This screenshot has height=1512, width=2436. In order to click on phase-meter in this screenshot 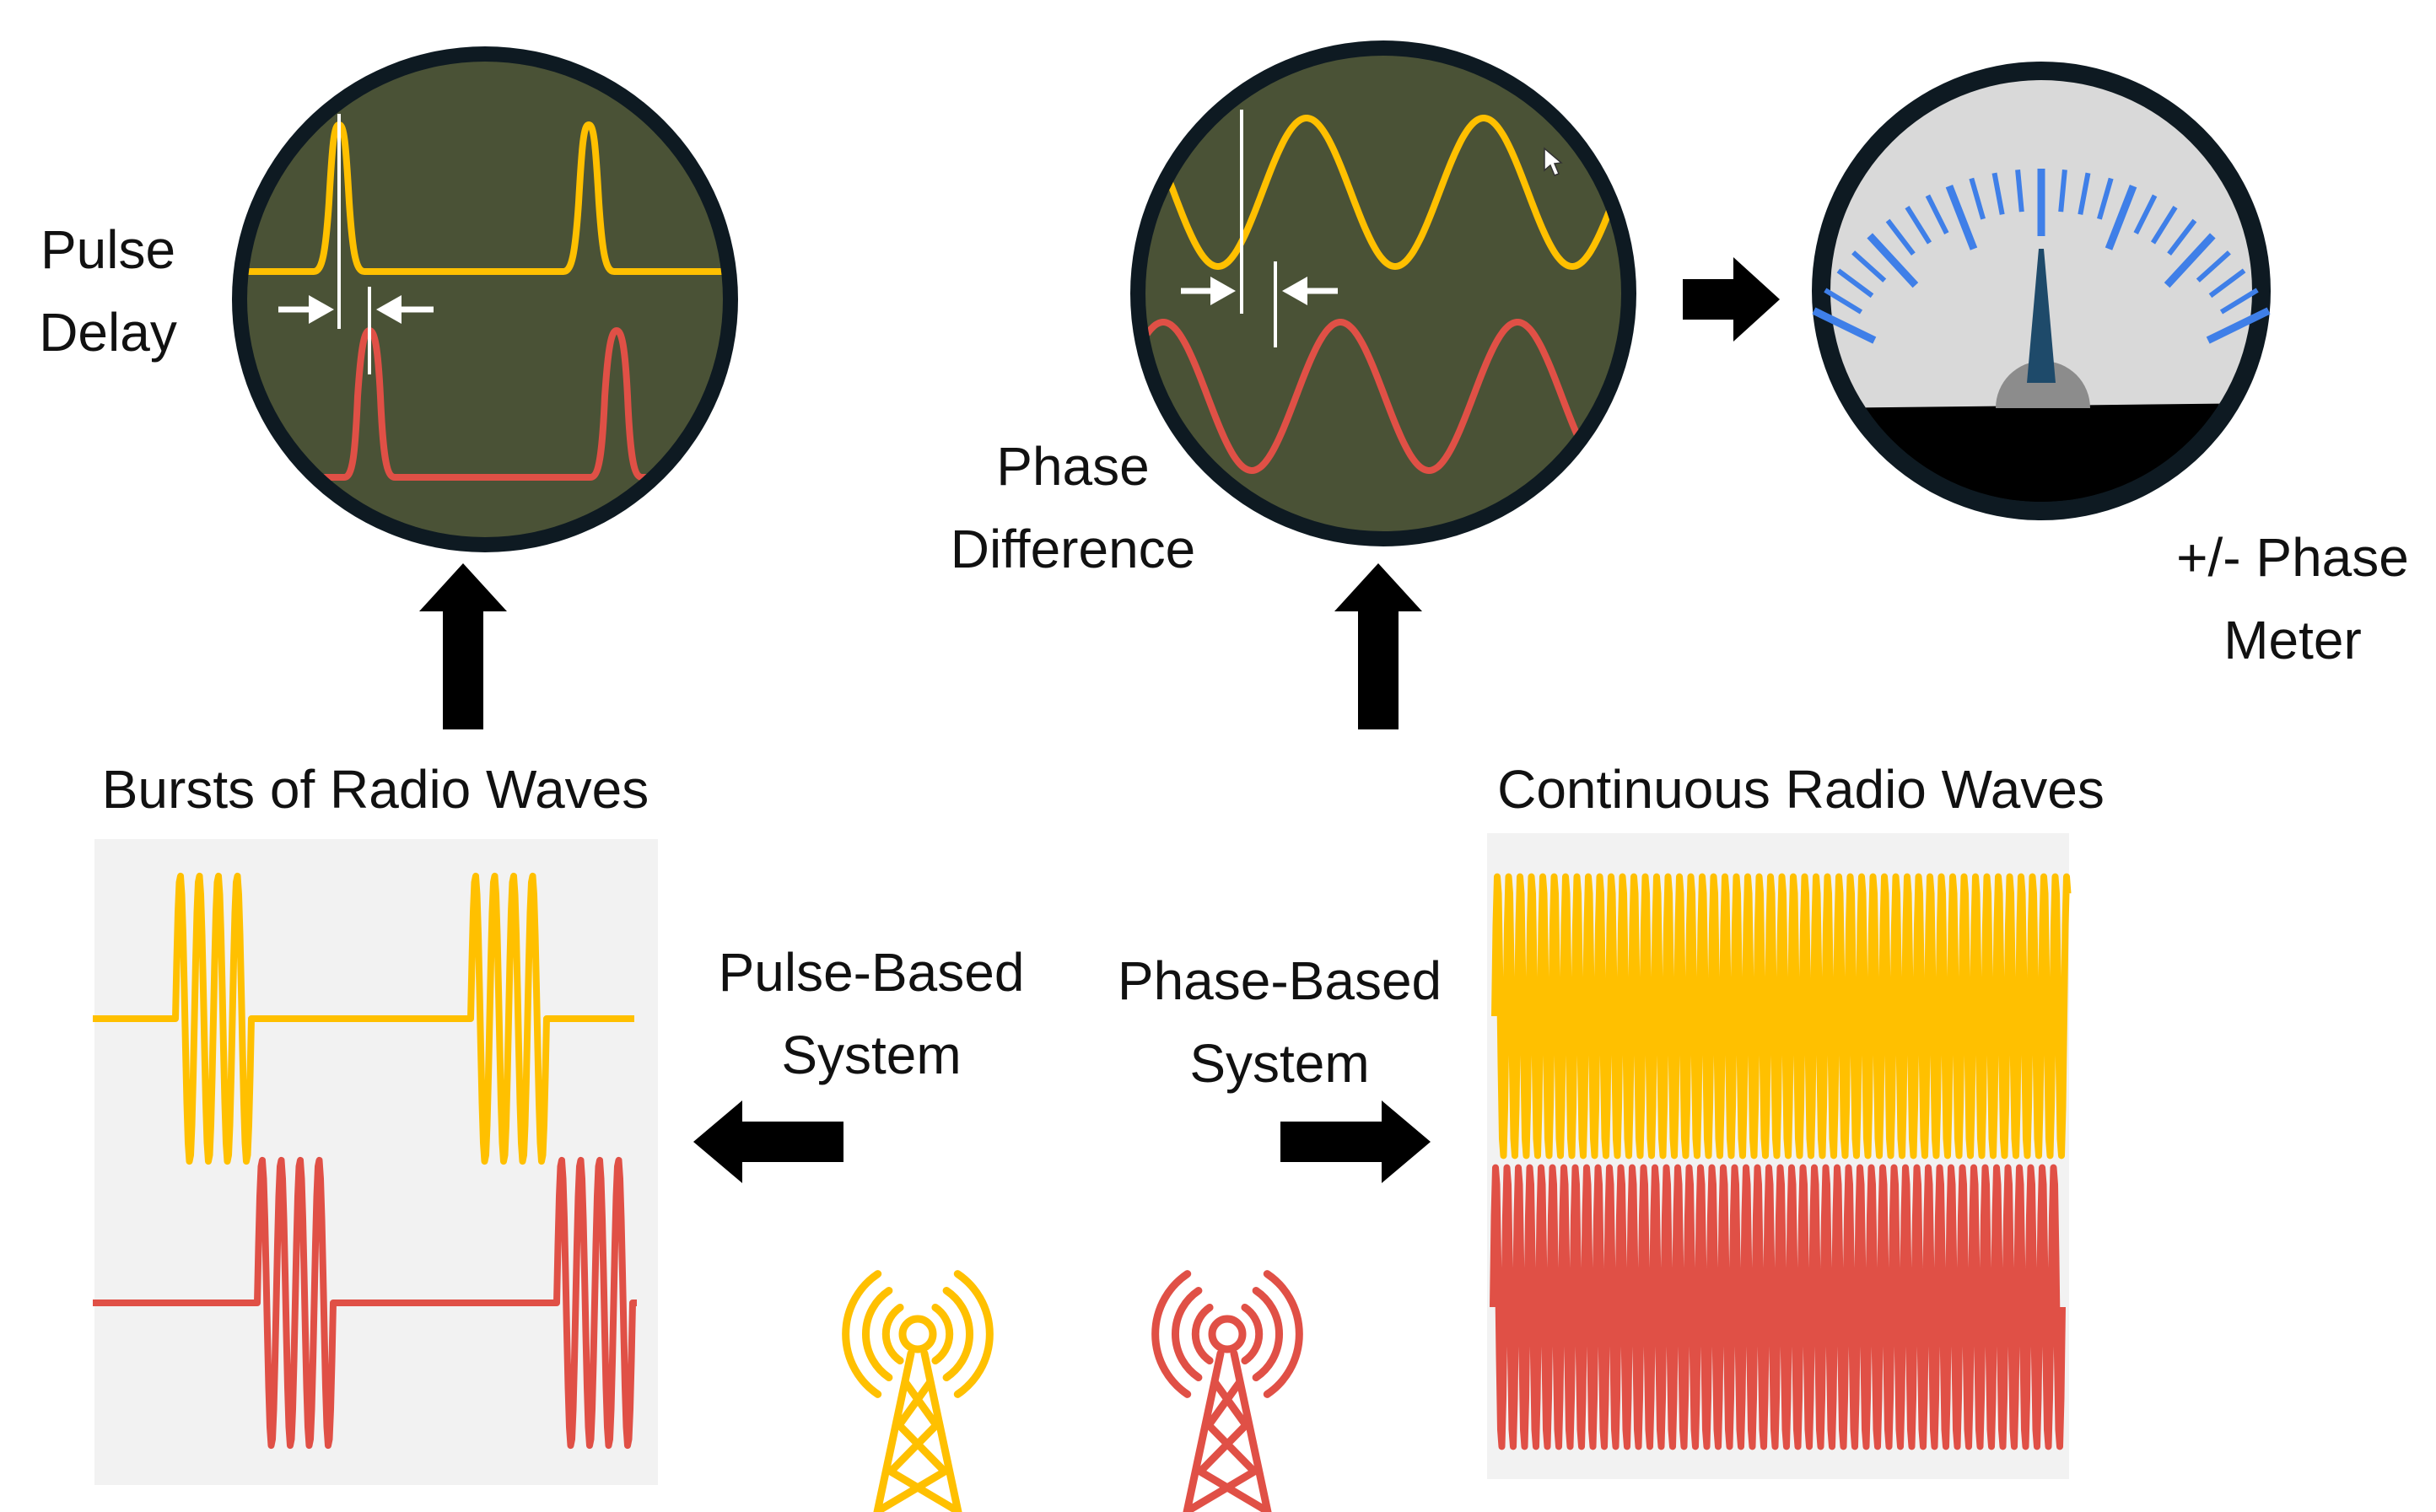, I will do `click(2042, 291)`.